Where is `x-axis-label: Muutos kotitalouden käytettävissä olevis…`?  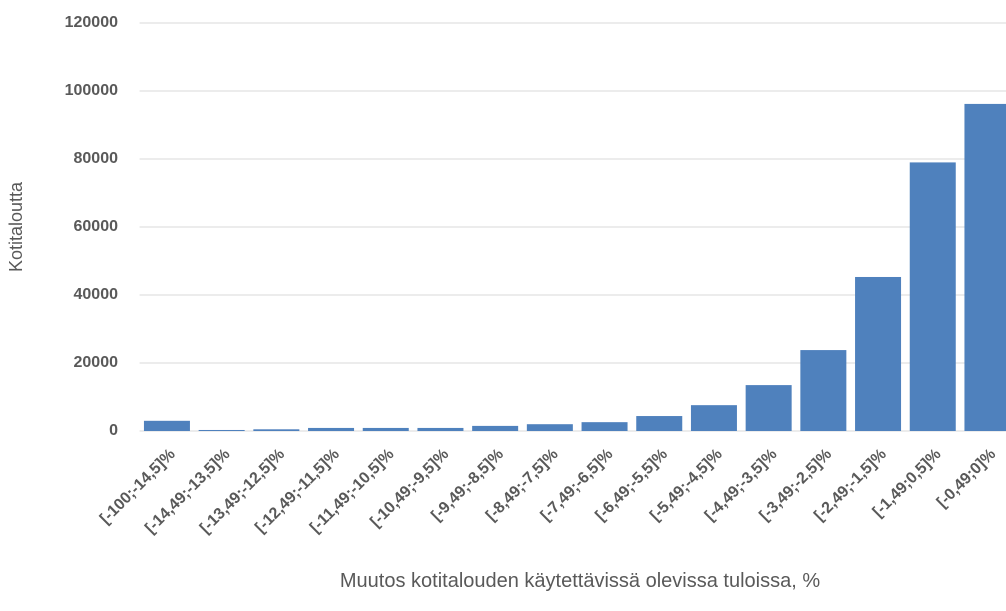 x-axis-label: Muutos kotitalouden käytettävissä olevis… is located at coordinates (580, 581).